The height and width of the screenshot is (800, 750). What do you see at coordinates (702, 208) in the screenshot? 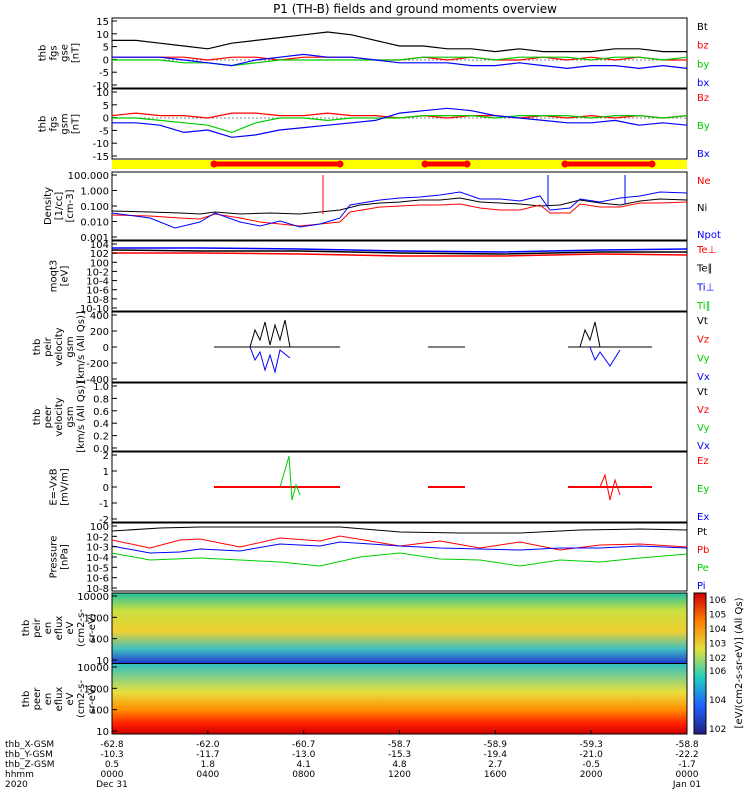
I see `legend-entry: Ni` at bounding box center [702, 208].